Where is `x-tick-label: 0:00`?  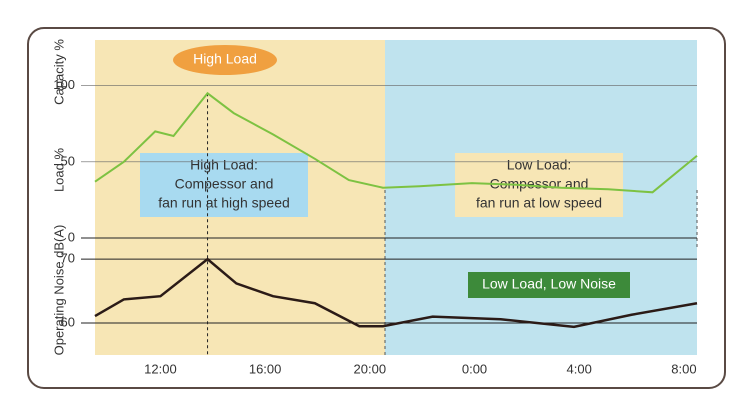
x-tick-label: 0:00 is located at coordinates (474, 368).